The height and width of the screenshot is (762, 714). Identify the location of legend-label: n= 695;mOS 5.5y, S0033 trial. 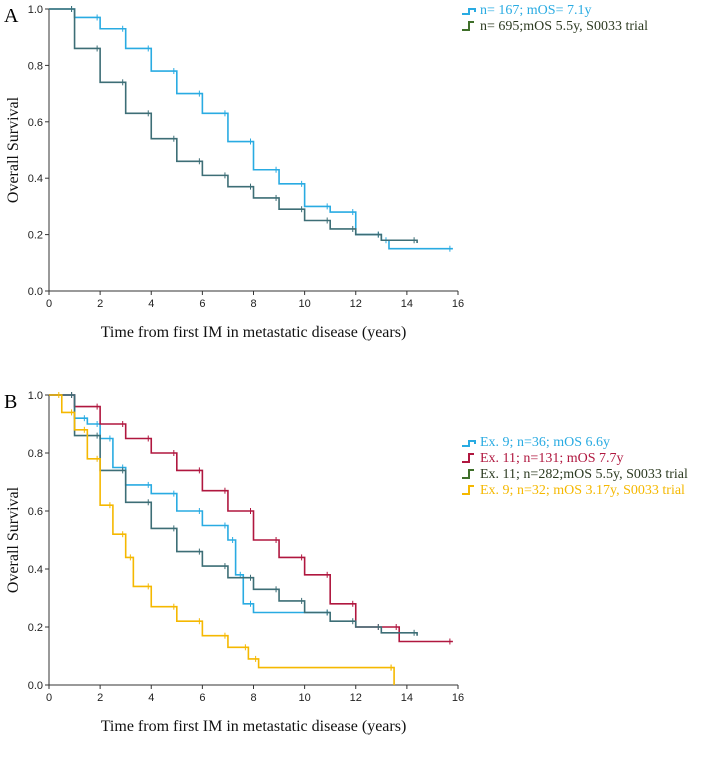
(564, 26).